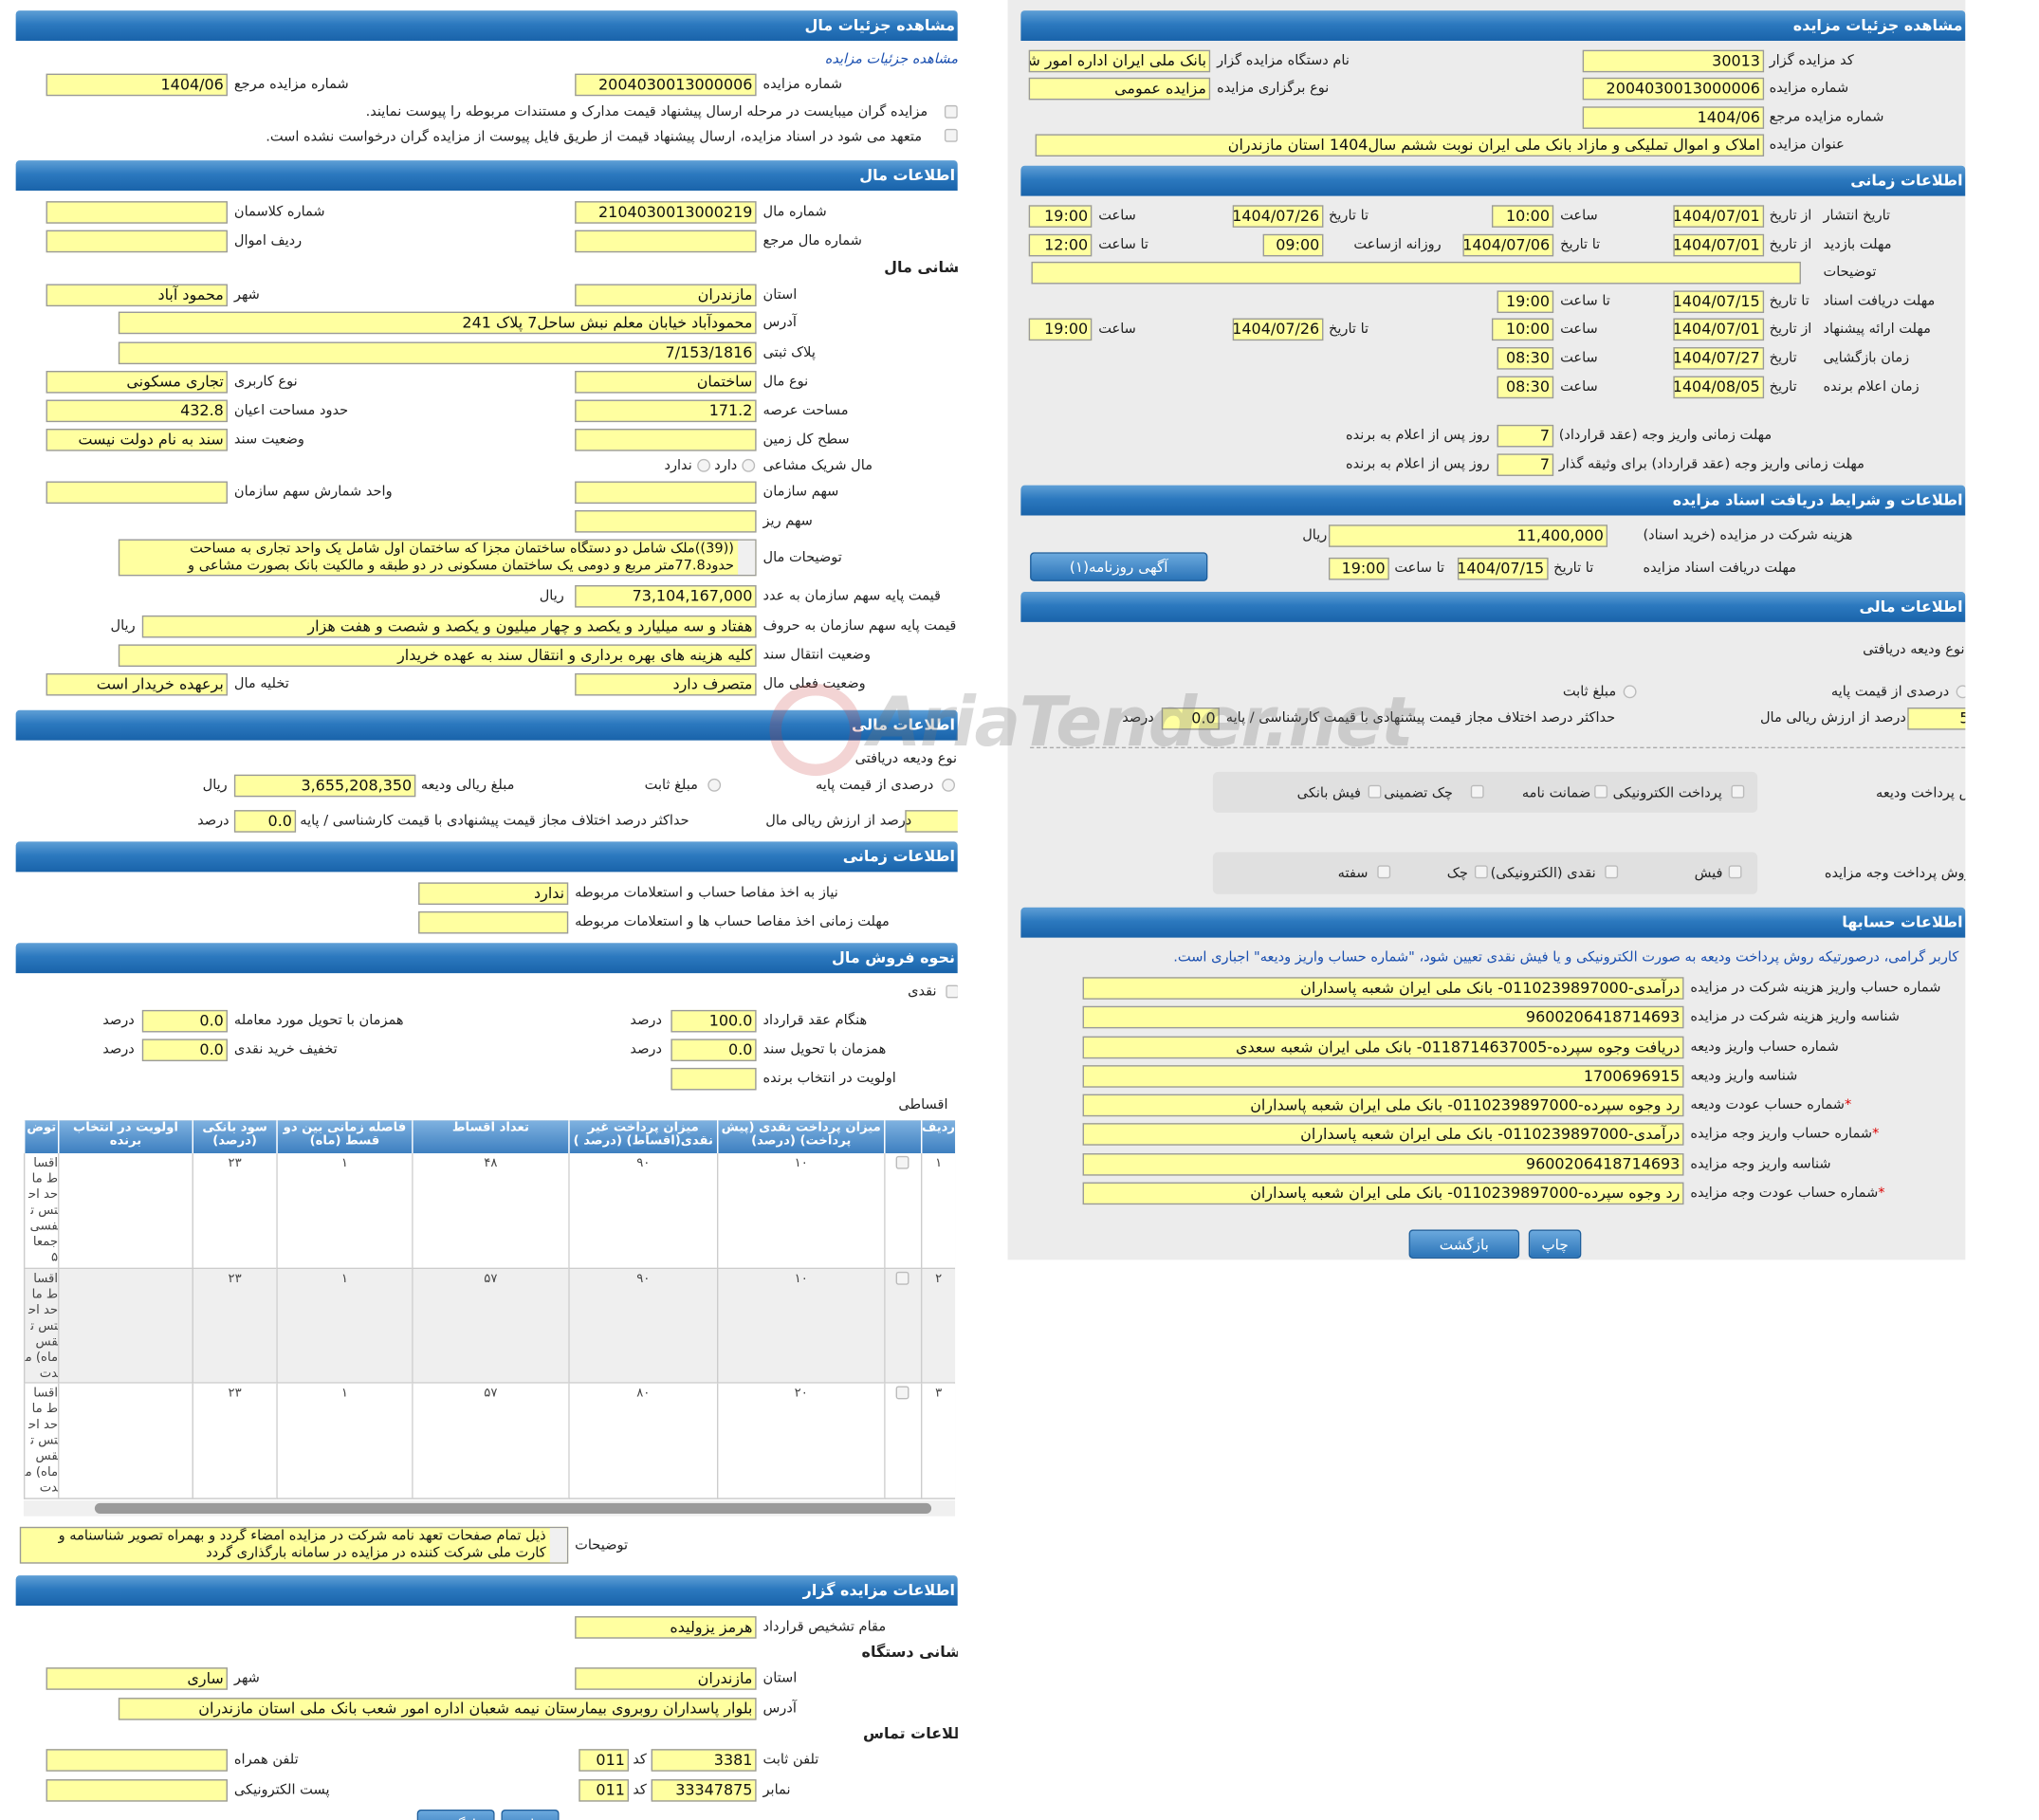 The image size is (2039, 1820). I want to click on label: روش پرداخت وجه مزایده, so click(1895, 873).